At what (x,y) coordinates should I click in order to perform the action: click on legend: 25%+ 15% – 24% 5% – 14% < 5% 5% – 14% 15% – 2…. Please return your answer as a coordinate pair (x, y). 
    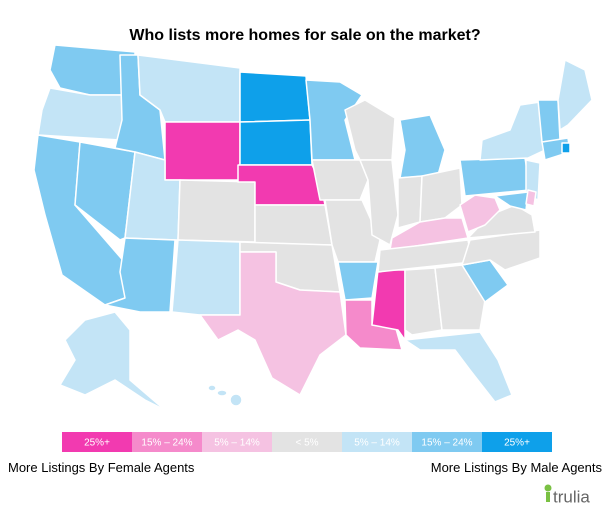
    Looking at the image, I should click on (307, 442).